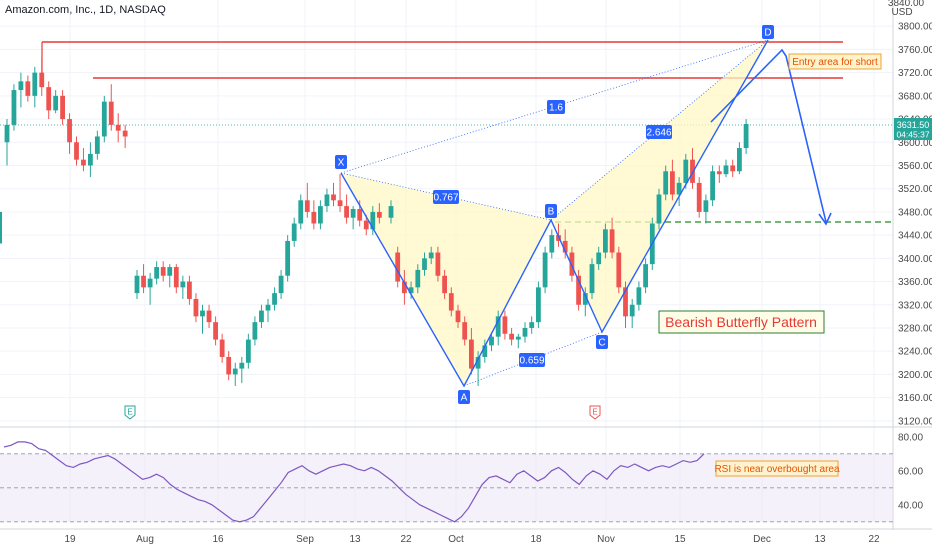 This screenshot has width=932, height=550. What do you see at coordinates (602, 342) in the screenshot?
I see `pattern-point-c: C` at bounding box center [602, 342].